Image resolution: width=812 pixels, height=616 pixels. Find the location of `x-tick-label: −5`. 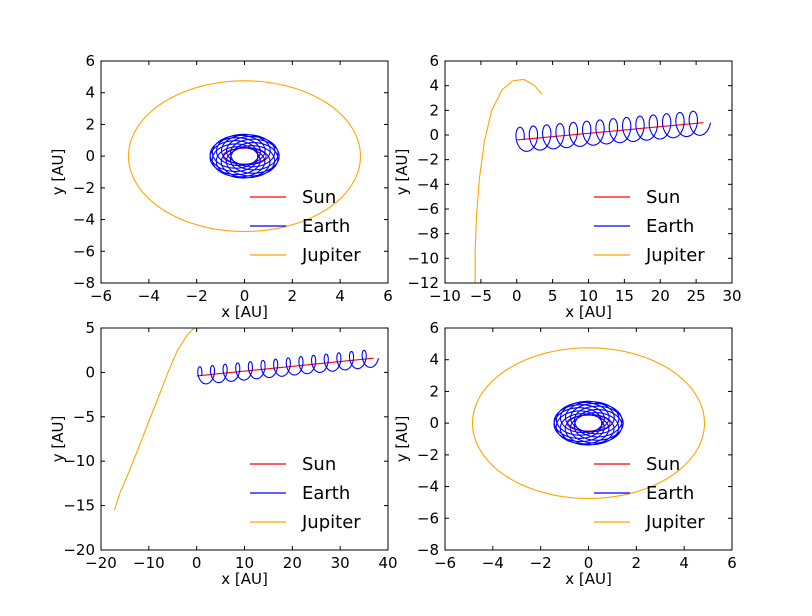

x-tick-label: −5 is located at coordinates (481, 296).